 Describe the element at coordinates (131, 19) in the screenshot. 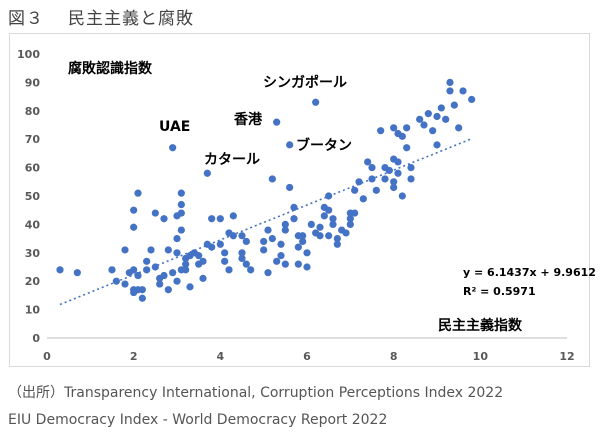

I see `figure-title-text: 民主主義と腐敗` at that location.